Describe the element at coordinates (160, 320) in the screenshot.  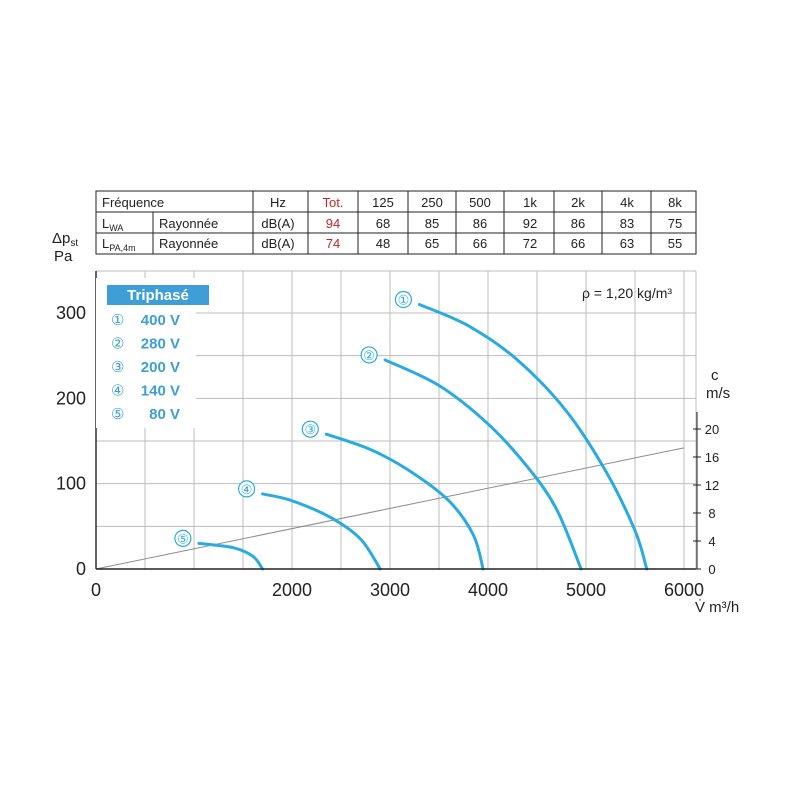
I see `legend-item-label: 400 V` at that location.